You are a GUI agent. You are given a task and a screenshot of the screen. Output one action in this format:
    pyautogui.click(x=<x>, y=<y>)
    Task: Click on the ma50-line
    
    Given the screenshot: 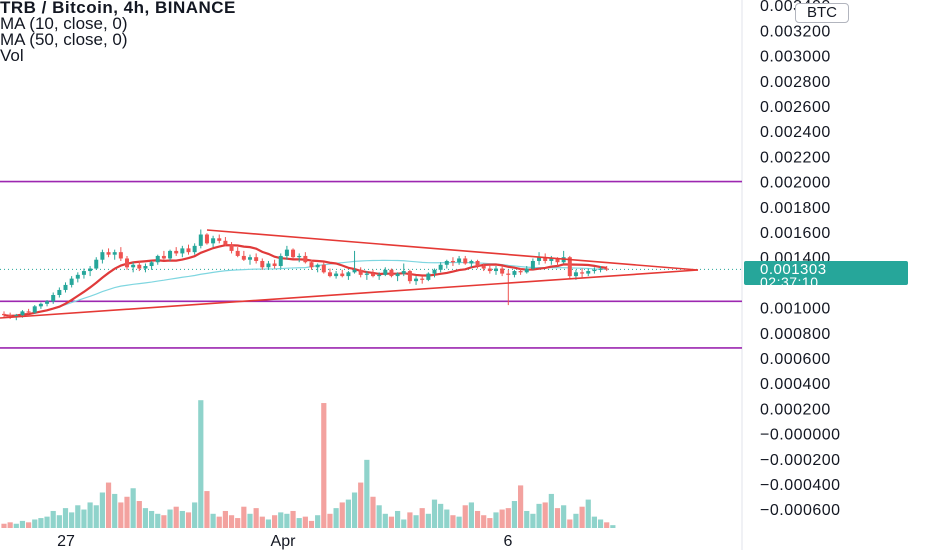 What is the action you would take?
    pyautogui.click(x=305, y=288)
    